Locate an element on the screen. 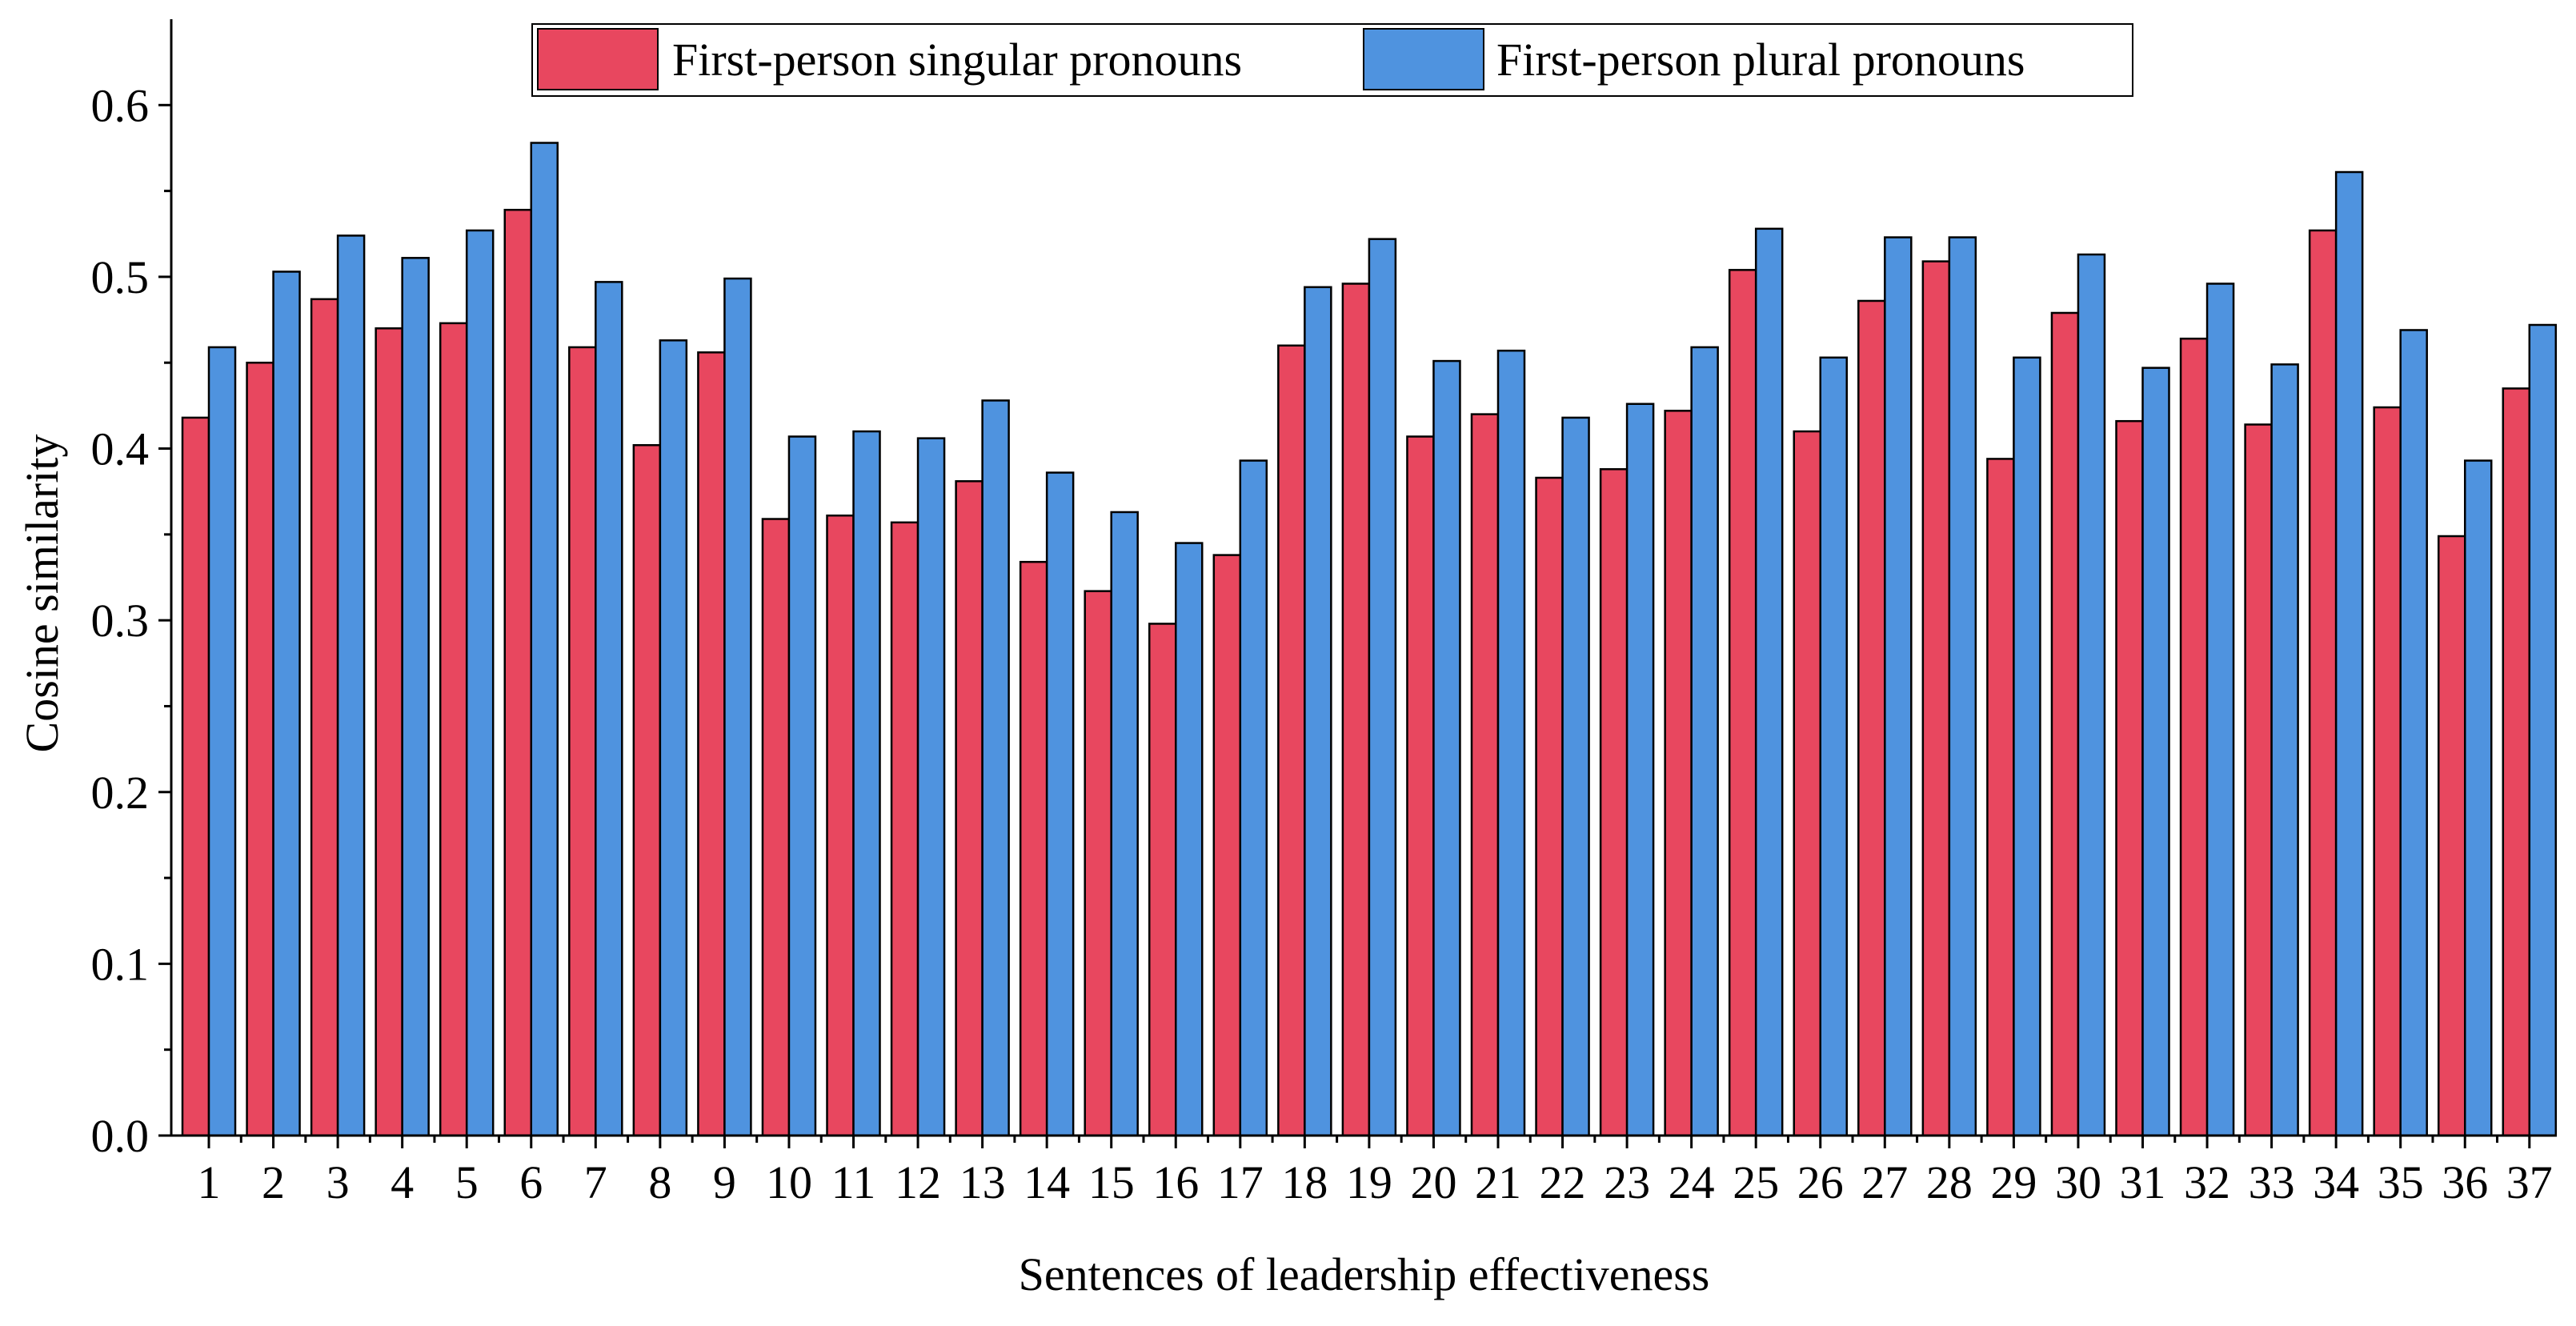 This screenshot has height=1326, width=2576. x-tick-label: 5 is located at coordinates (467, 1182).